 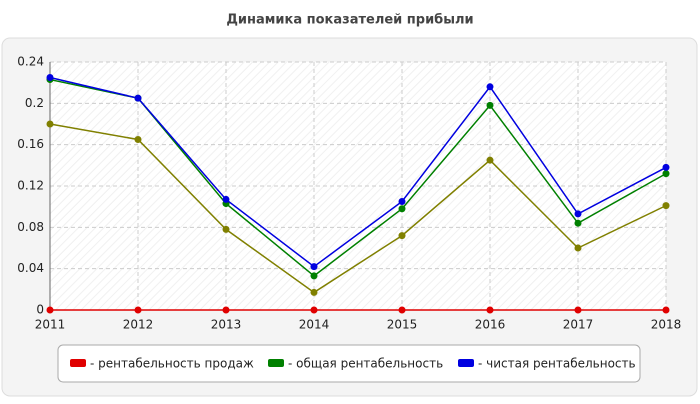 I want to click on x-tick-label: 2016, so click(x=490, y=325).